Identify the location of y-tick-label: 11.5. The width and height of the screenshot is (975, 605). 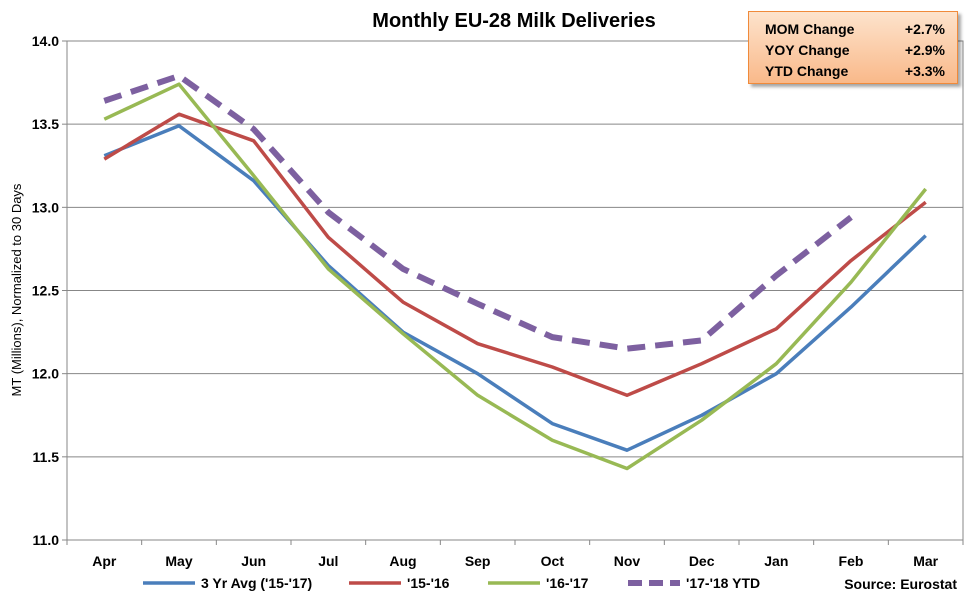
(46, 457).